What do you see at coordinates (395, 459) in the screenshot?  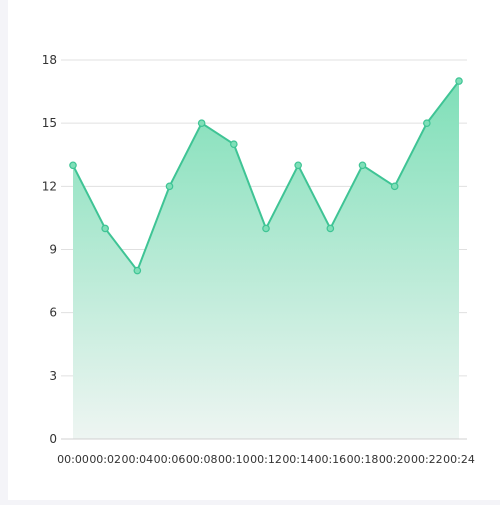 I see `x-tick-label: 00:20` at bounding box center [395, 459].